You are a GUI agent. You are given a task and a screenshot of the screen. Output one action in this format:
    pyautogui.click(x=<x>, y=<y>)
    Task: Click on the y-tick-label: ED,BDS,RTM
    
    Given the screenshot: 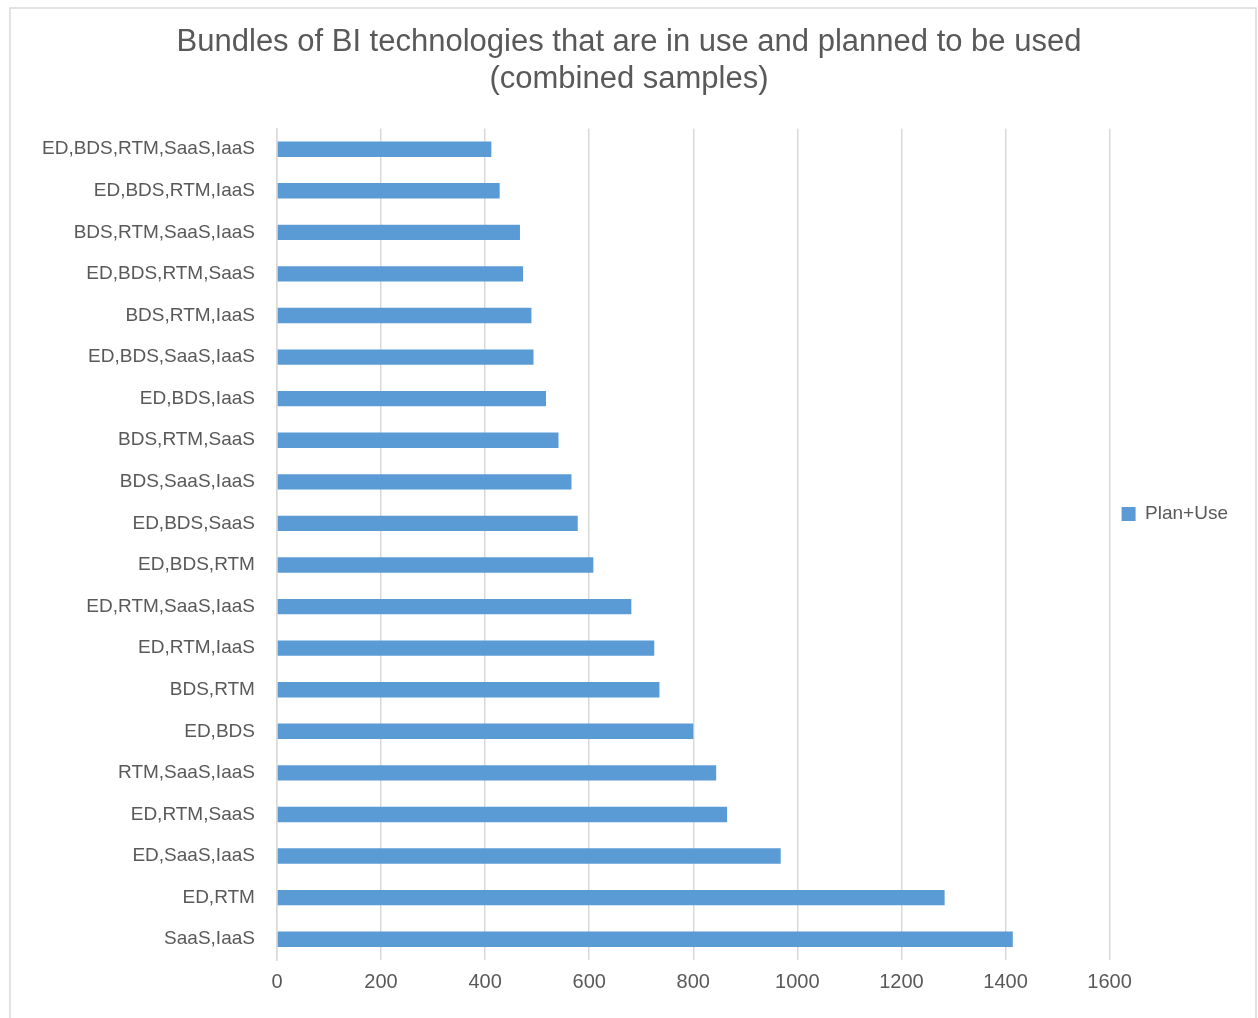 What is the action you would take?
    pyautogui.click(x=196, y=564)
    